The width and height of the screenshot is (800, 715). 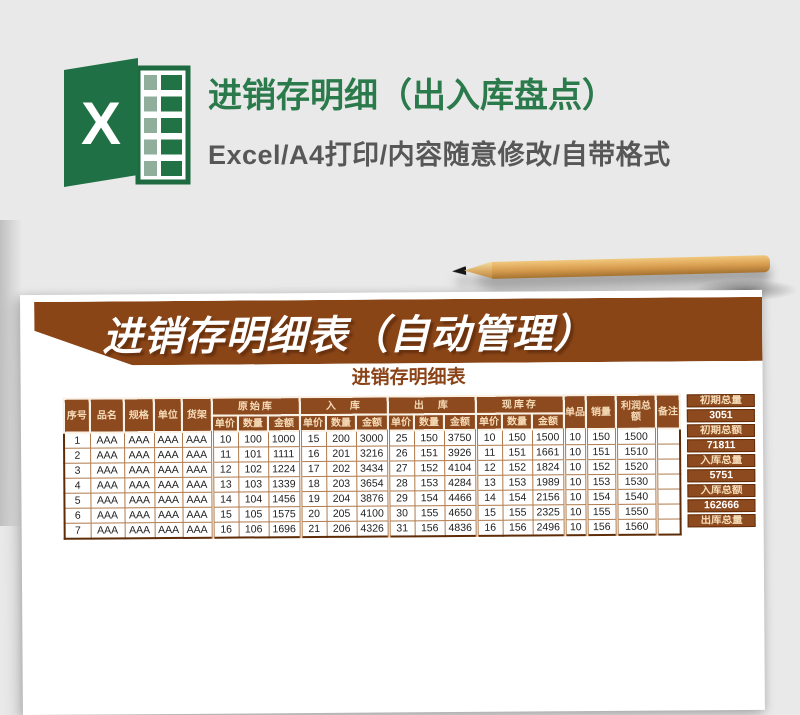 I want to click on table-cell: 1224, so click(x=284, y=469).